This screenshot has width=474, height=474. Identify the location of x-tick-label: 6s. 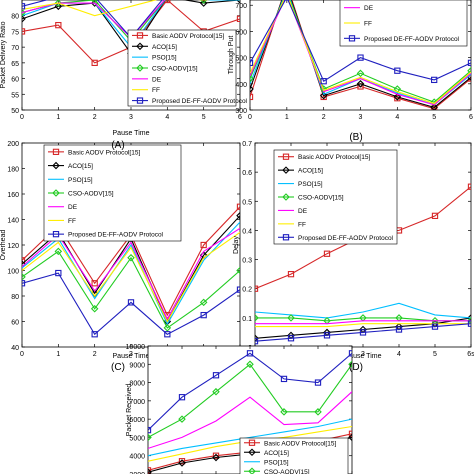
(470, 354).